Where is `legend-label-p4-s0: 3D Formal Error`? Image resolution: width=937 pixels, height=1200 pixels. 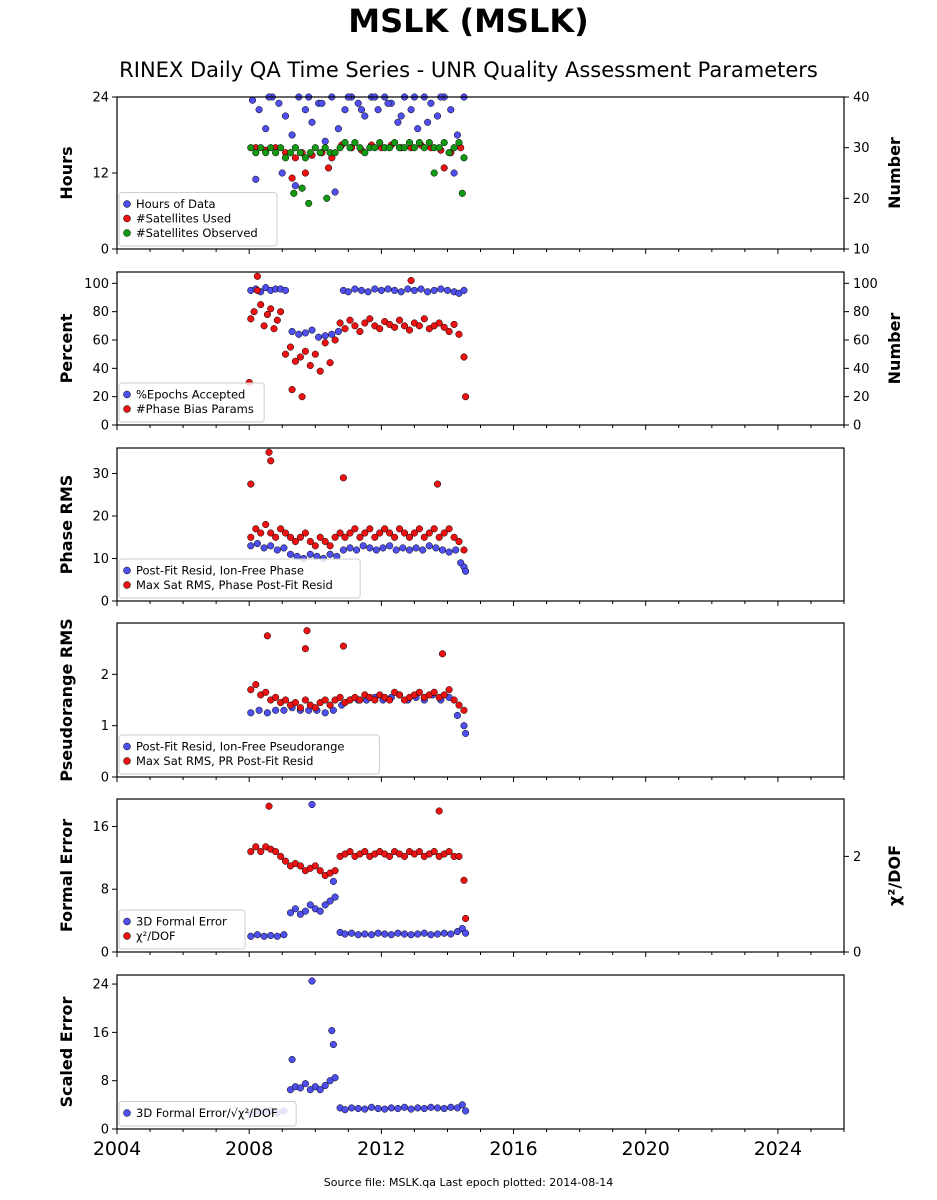 legend-label-p4-s0: 3D Formal Error is located at coordinates (181, 922).